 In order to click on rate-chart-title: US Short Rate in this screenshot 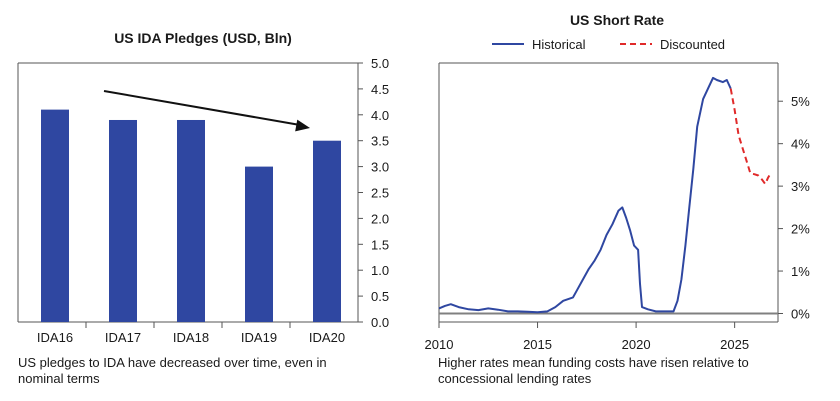, I will do `click(617, 20)`.